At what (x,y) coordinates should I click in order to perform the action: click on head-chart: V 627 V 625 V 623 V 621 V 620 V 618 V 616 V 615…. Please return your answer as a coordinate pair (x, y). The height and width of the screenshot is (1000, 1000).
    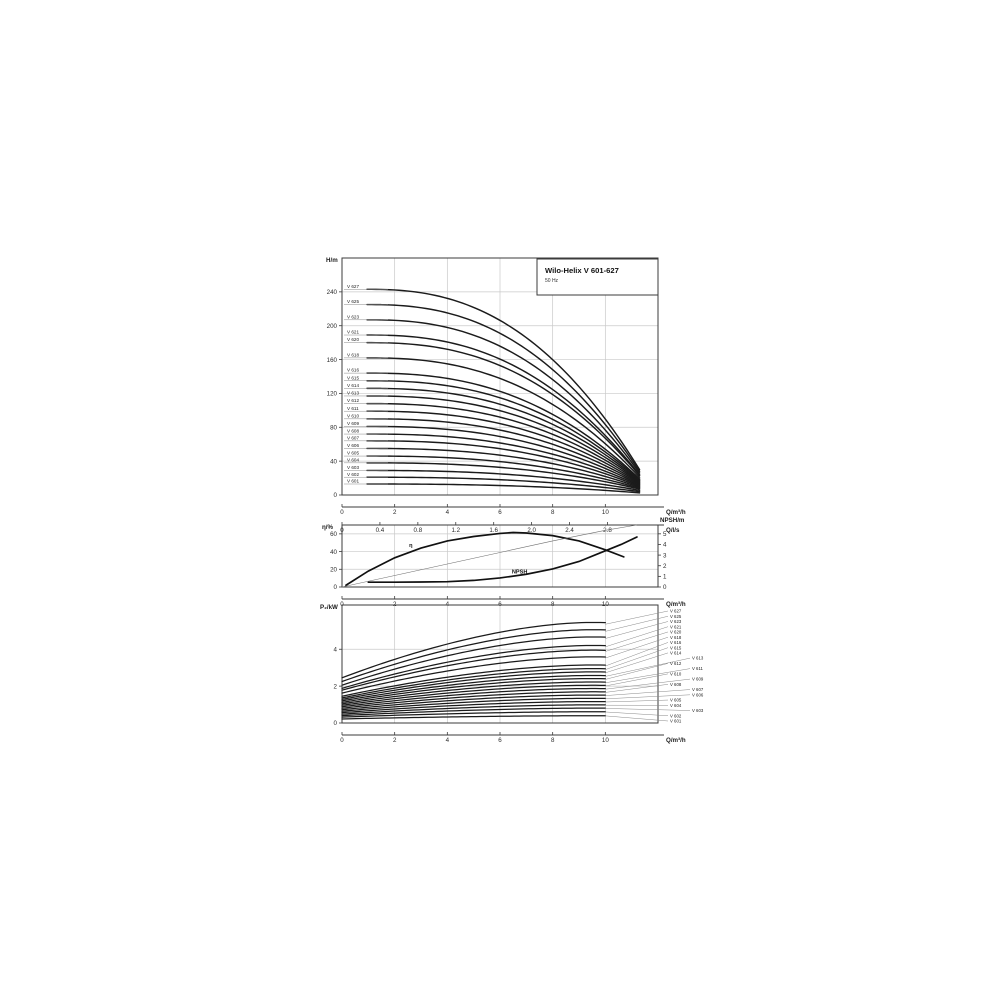
    Looking at the image, I should click on (493, 392).